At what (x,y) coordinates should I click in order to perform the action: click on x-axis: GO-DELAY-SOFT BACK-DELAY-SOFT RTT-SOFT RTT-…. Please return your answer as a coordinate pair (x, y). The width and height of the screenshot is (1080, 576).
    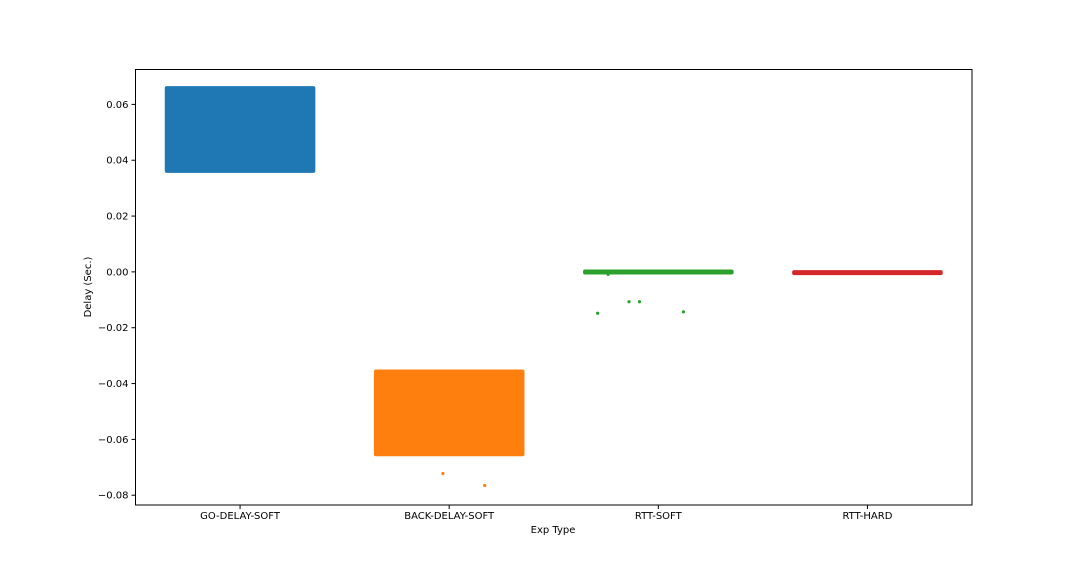
    Looking at the image, I should click on (546, 513).